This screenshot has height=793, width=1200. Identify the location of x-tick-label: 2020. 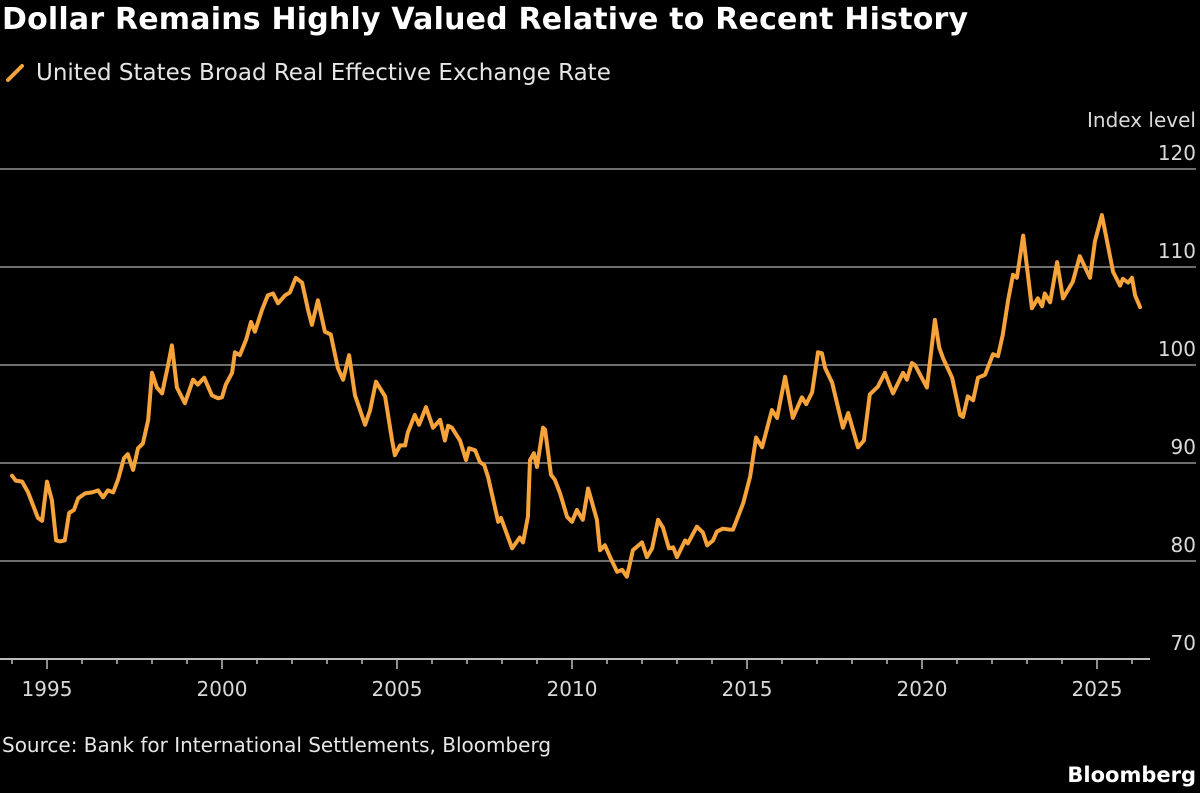
(922, 689).